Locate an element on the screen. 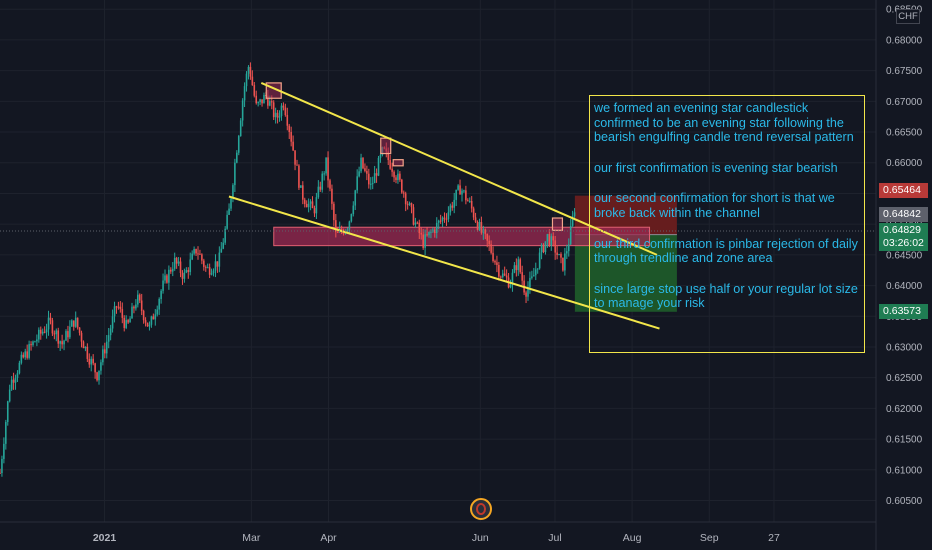  x-tick-label: Apr is located at coordinates (328, 538).